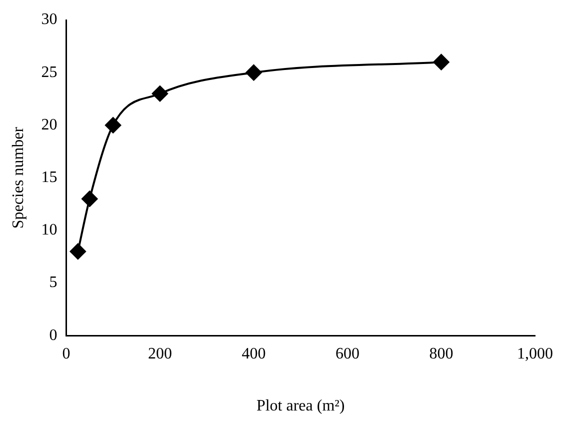 This screenshot has width=580, height=430. Describe the element at coordinates (49, 72) in the screenshot. I see `y-tick-label: 25` at that location.